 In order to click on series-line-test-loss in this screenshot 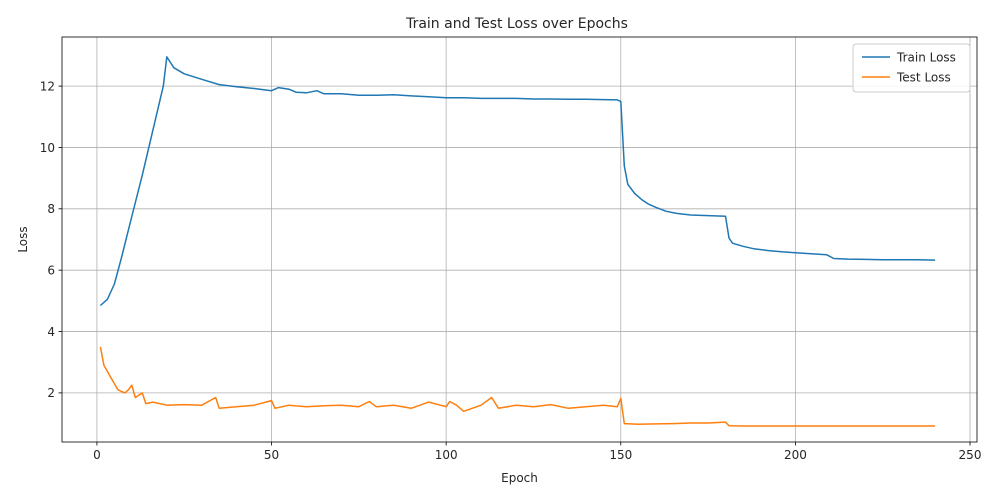, I will do `click(517, 386)`.